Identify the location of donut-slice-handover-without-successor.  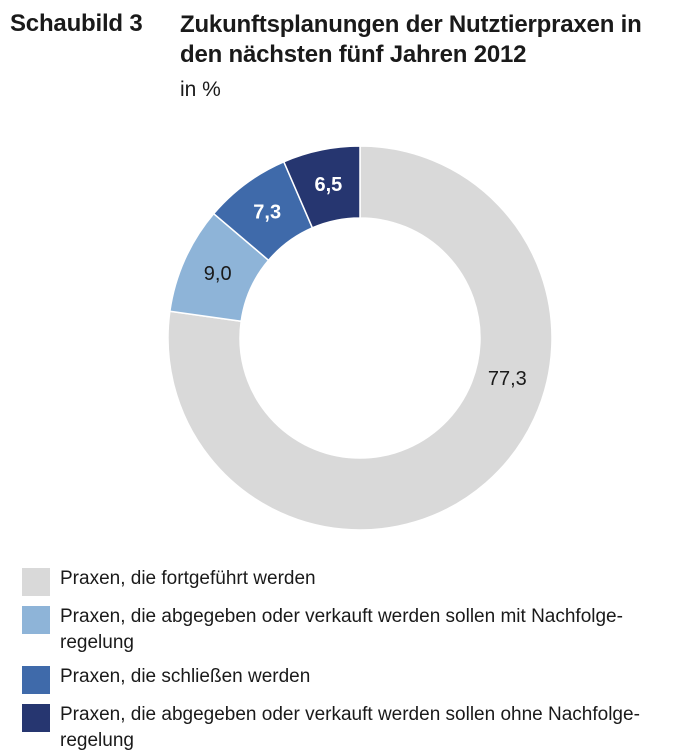
(321, 187).